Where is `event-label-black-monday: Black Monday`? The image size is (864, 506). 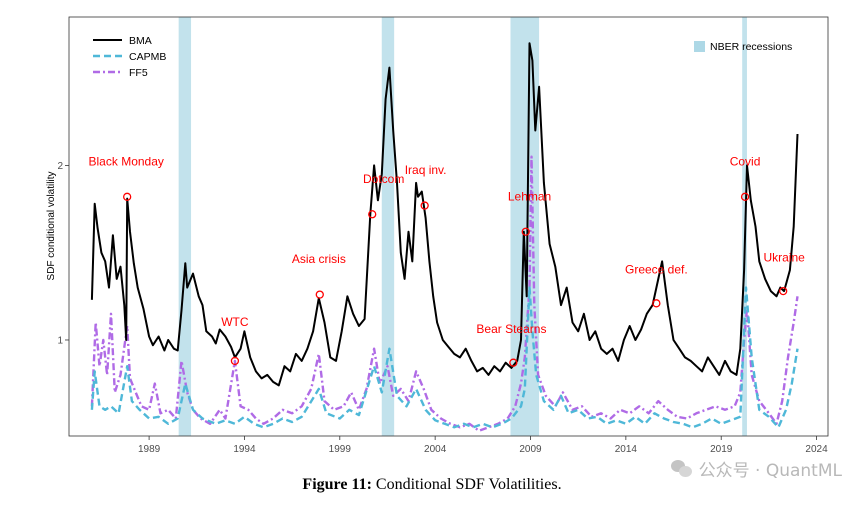 event-label-black-monday: Black Monday is located at coordinates (126, 161).